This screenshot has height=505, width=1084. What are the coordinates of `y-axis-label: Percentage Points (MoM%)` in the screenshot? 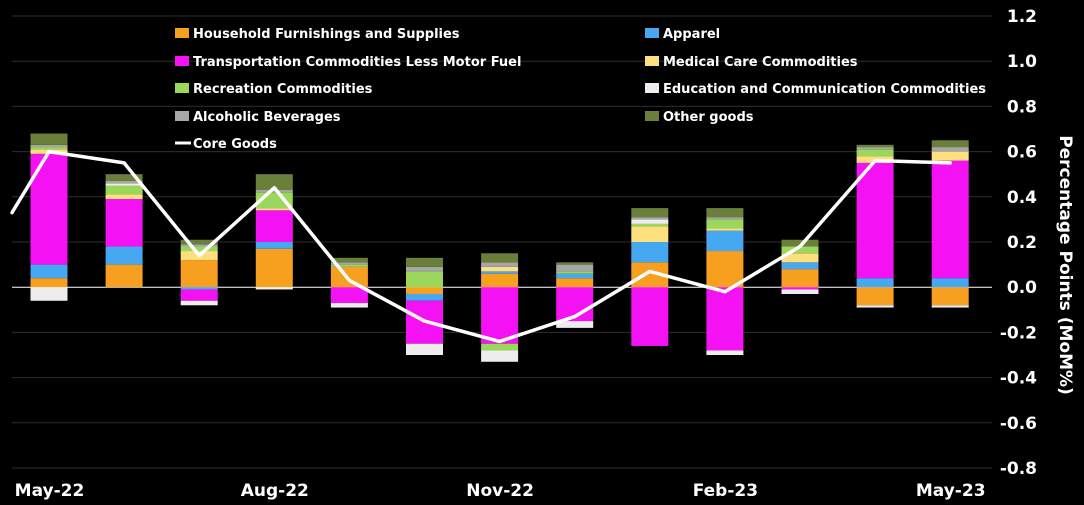 It's located at (1065, 265).